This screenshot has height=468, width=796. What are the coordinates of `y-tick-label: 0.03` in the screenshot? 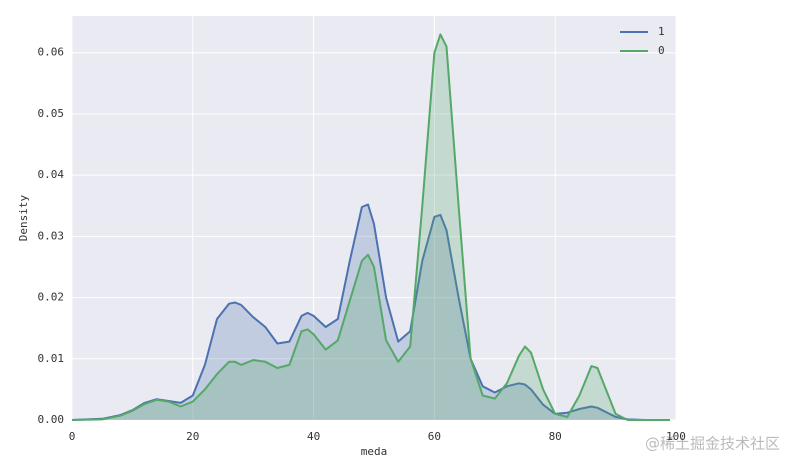 It's located at (51, 235).